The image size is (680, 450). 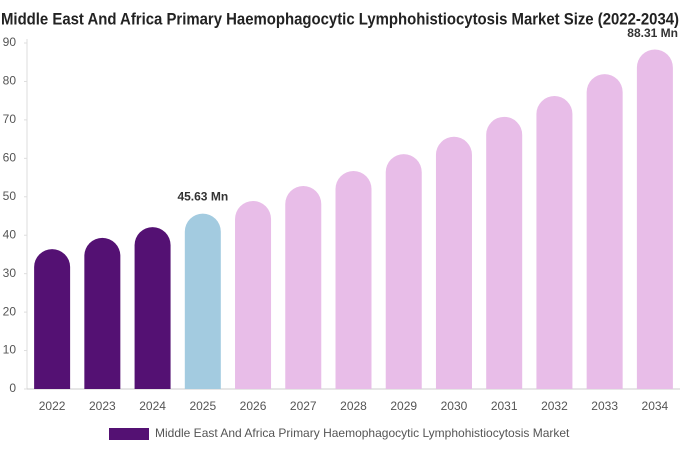 What do you see at coordinates (554, 406) in the screenshot?
I see `x-tick-label: 2032` at bounding box center [554, 406].